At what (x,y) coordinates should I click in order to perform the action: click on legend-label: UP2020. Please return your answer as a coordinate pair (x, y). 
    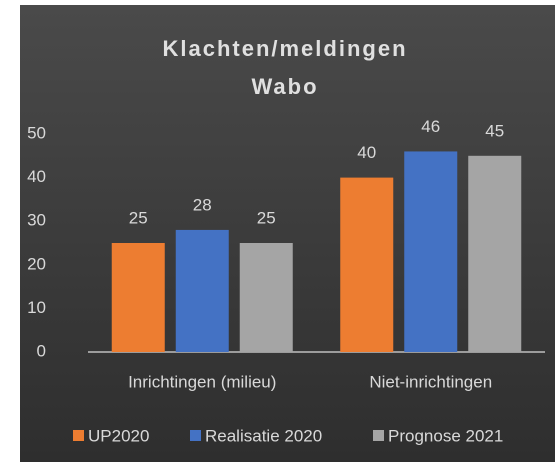
    Looking at the image, I should click on (118, 435).